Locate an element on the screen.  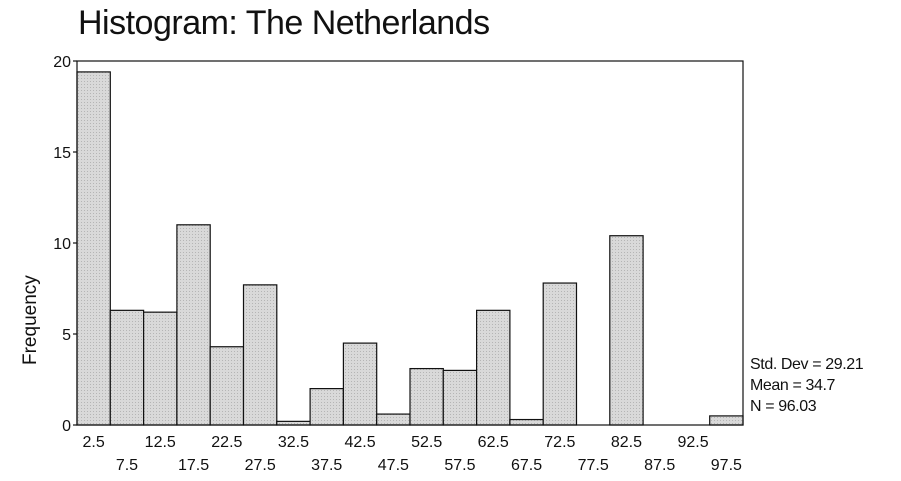
y-tick-label-5: 5 is located at coordinates (66, 335).